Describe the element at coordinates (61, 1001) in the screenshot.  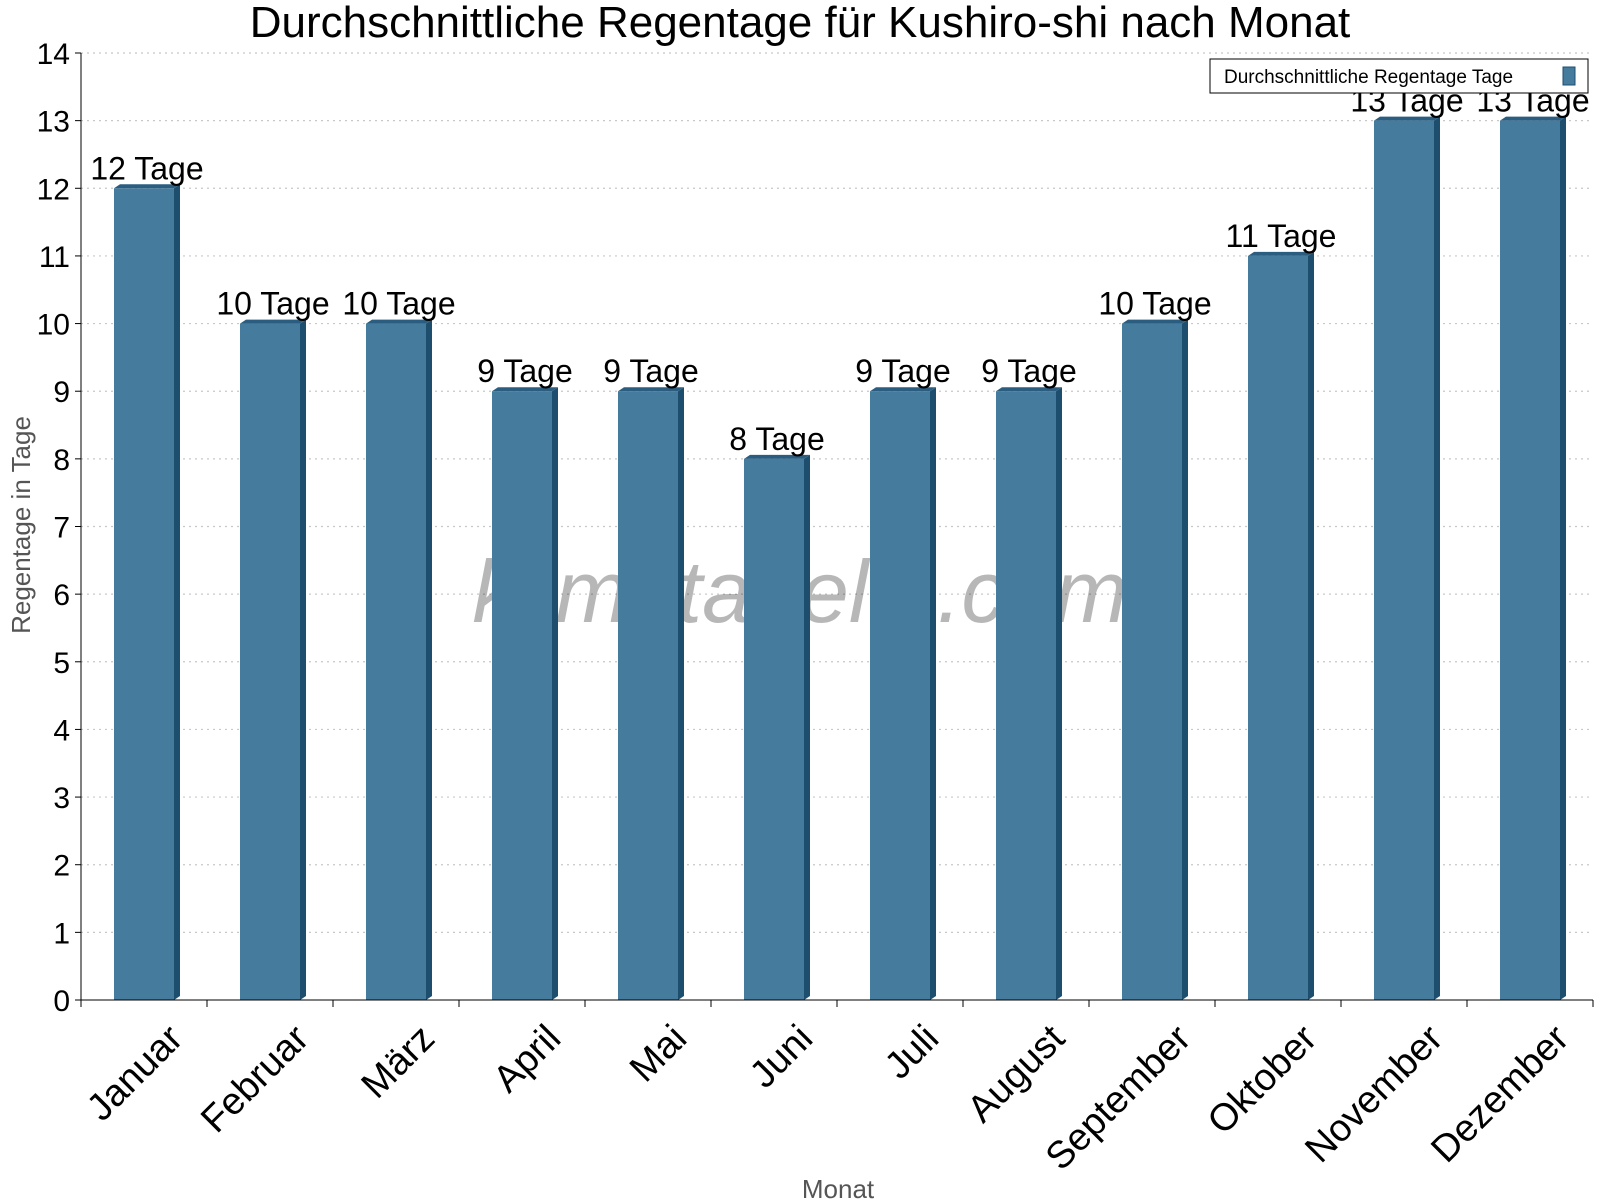
I see `y-tick-label: 0` at that location.